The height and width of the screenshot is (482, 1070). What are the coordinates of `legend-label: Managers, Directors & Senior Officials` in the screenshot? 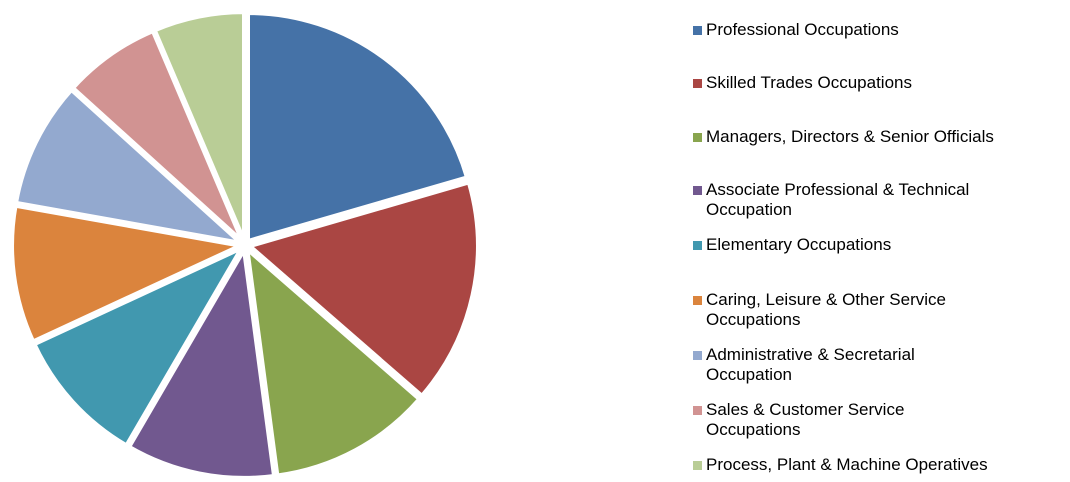 It's located at (850, 136).